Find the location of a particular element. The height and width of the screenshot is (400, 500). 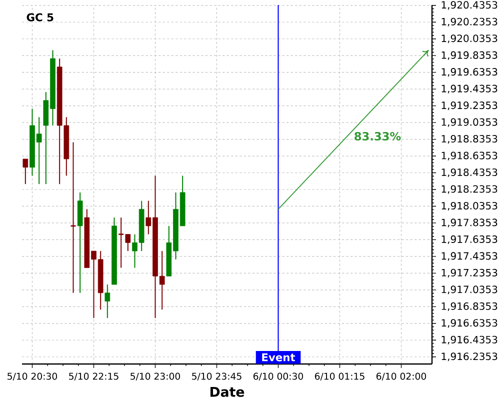

x-tick-label: 6/10 02:00 is located at coordinates (401, 376).